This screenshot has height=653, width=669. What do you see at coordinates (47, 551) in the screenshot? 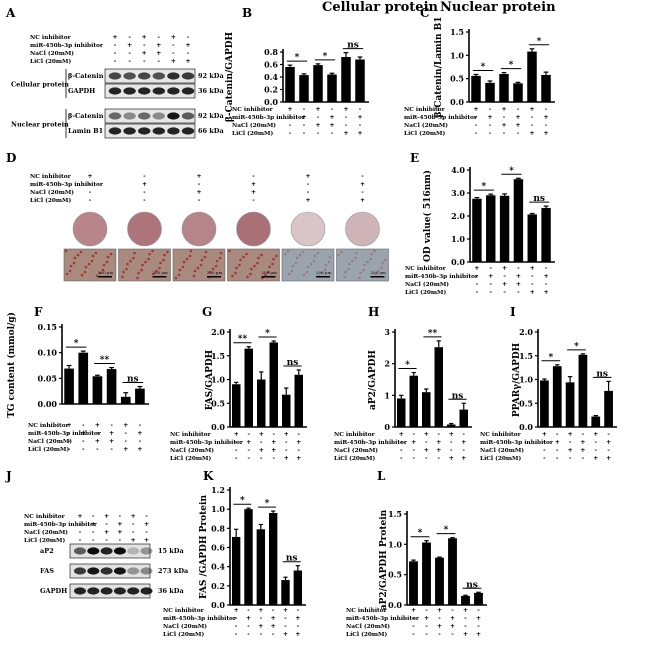
I see `blot-protein-label: aP2` at bounding box center [47, 551].